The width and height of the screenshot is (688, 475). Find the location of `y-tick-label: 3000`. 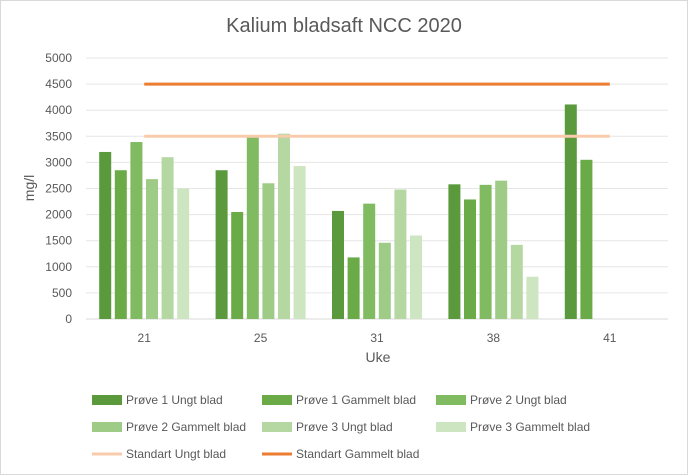

y-tick-label: 3000 is located at coordinates (58, 162).